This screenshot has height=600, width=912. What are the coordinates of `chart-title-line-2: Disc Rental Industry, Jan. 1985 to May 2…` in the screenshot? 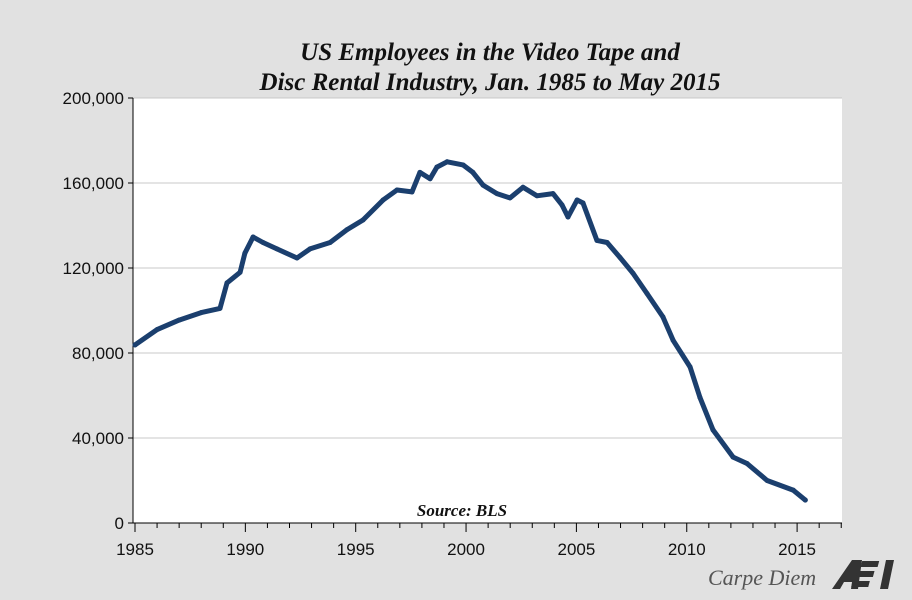 It's located at (490, 82).